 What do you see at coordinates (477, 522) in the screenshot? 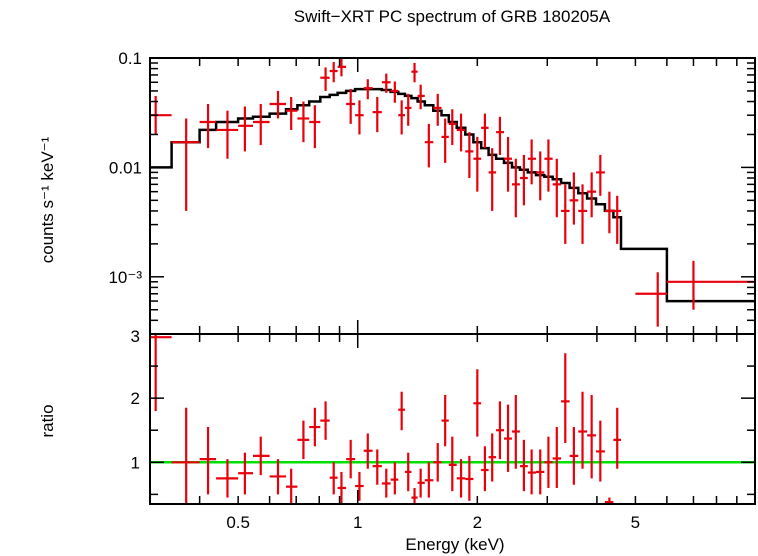
I see `x-tick-label: 2` at bounding box center [477, 522].